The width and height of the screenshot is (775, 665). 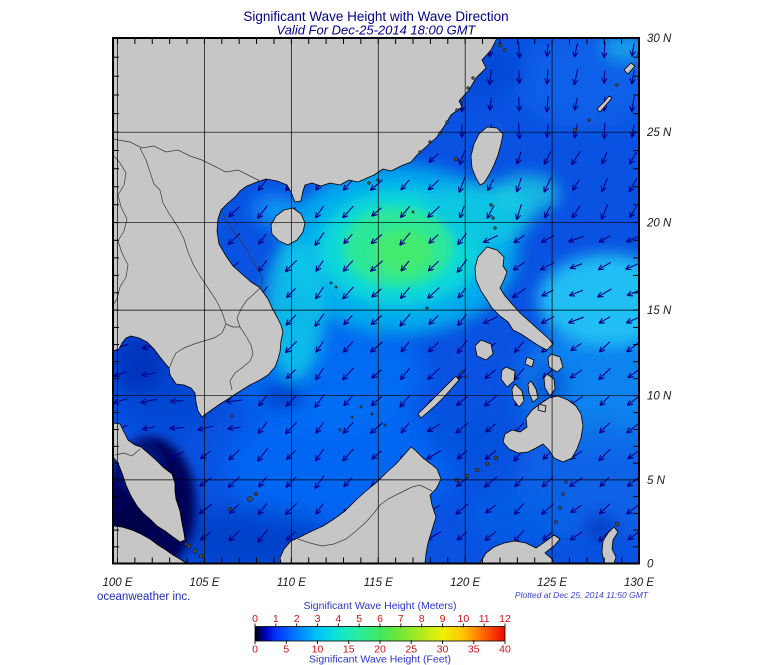 What do you see at coordinates (349, 650) in the screenshot?
I see `feet-tick-label: 15` at bounding box center [349, 650].